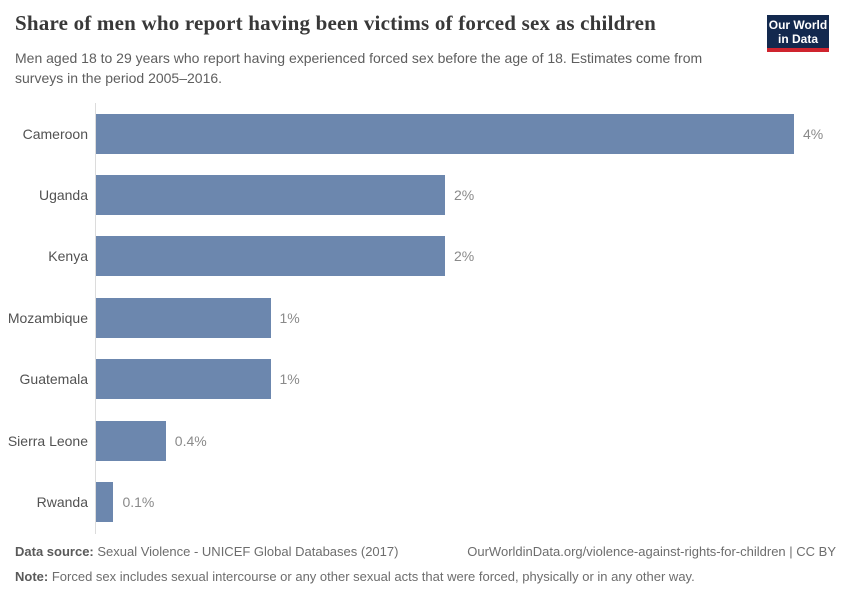 This screenshot has height=600, width=850. Describe the element at coordinates (62, 502) in the screenshot. I see `bar-label: Rwanda` at that location.